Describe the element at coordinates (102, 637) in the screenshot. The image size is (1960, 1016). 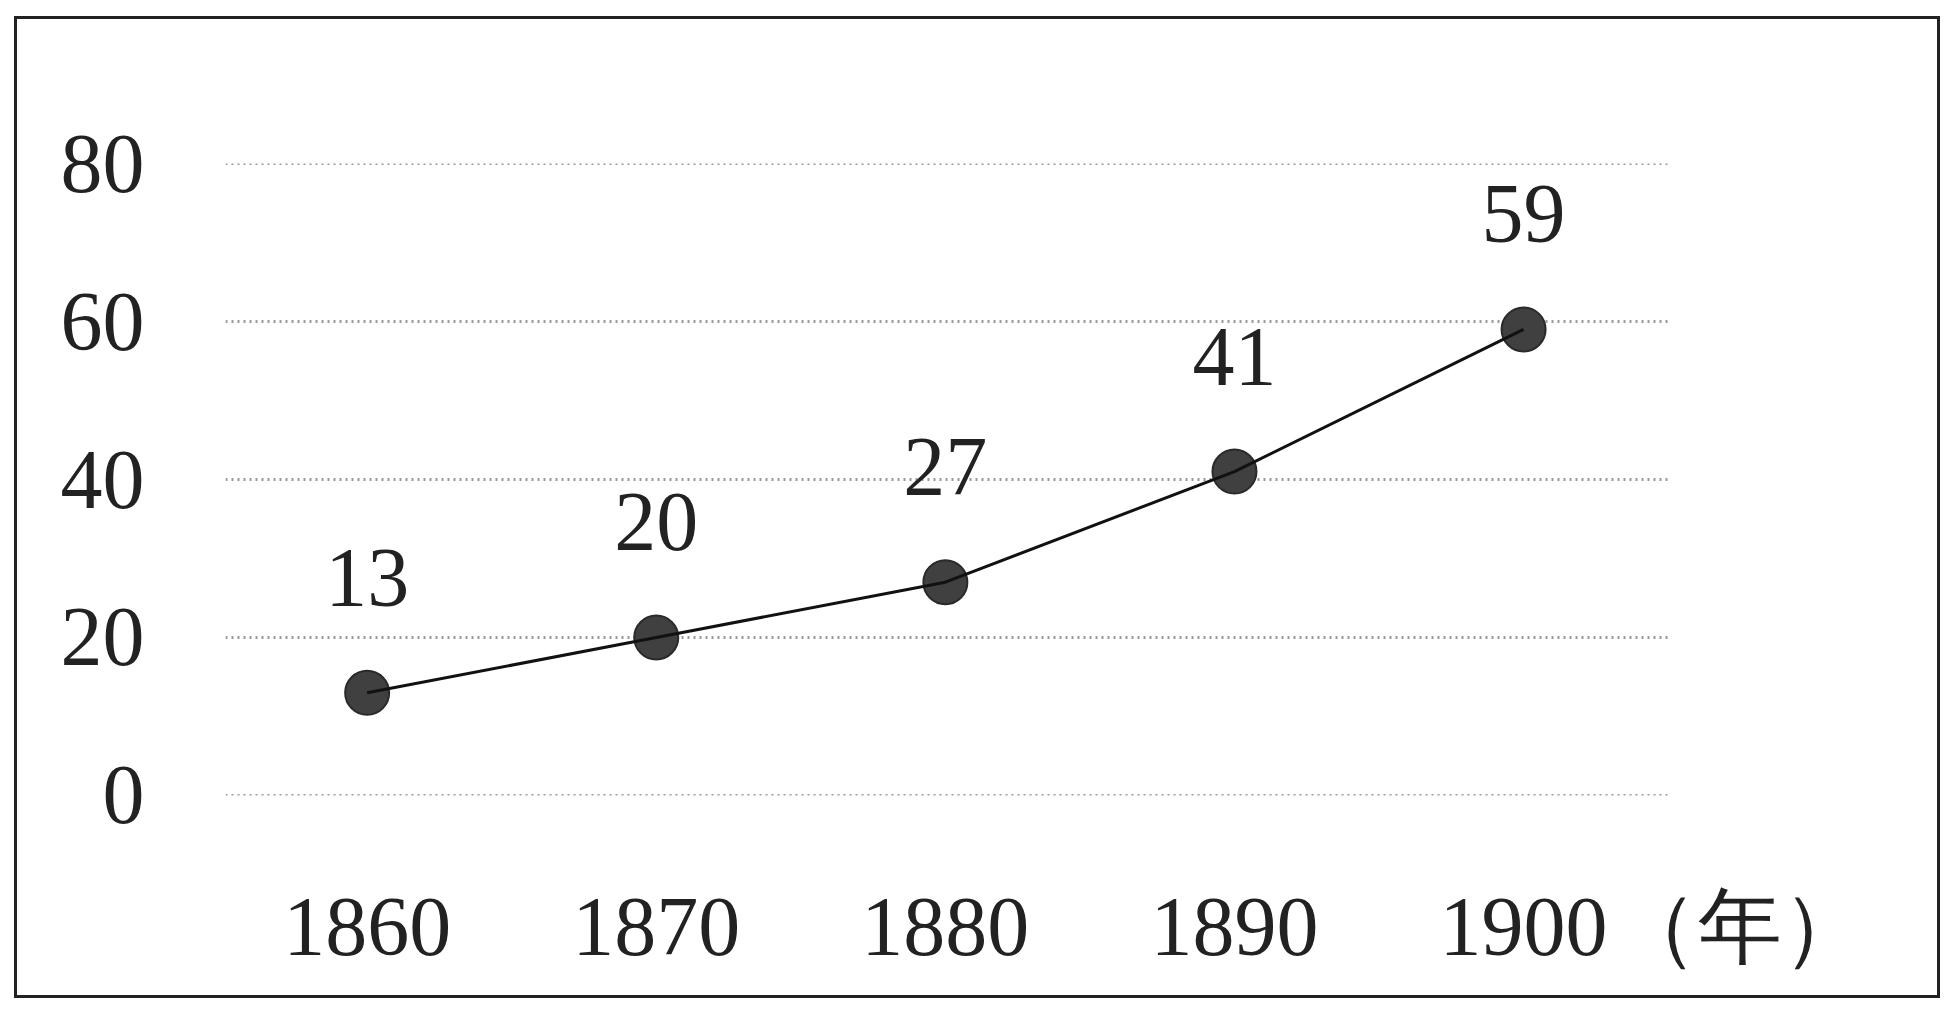
I see `y-tick-label: 20` at that location.